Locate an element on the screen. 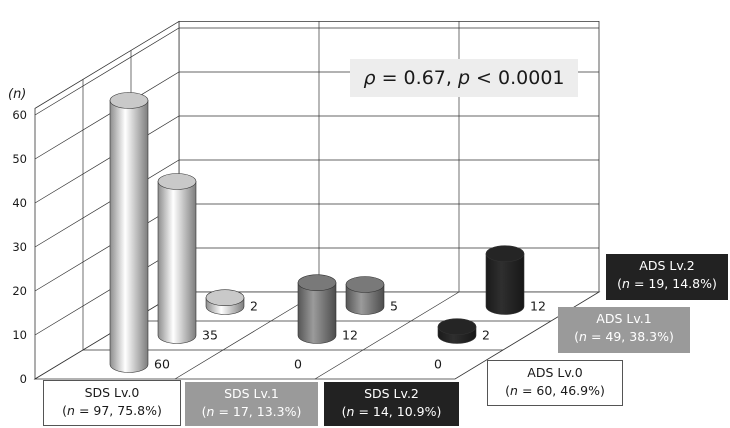  ads-label-1-name: ADS Lv.1 is located at coordinates (624, 318).